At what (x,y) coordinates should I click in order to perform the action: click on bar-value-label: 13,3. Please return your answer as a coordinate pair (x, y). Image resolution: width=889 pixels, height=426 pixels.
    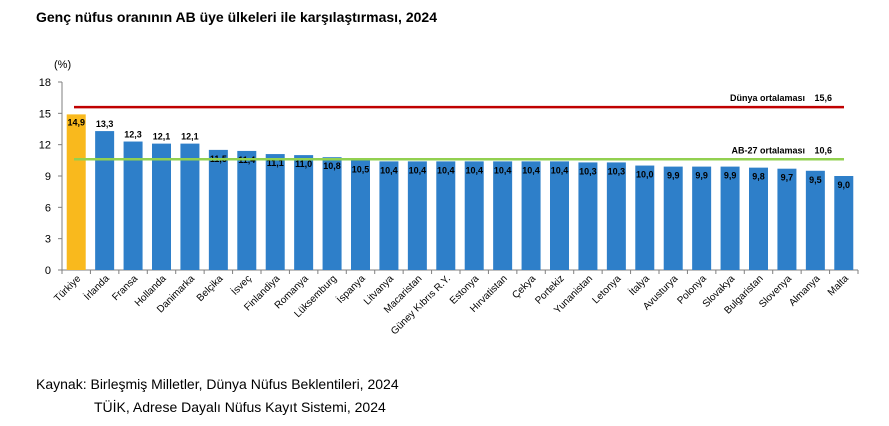
    Looking at the image, I should click on (105, 124).